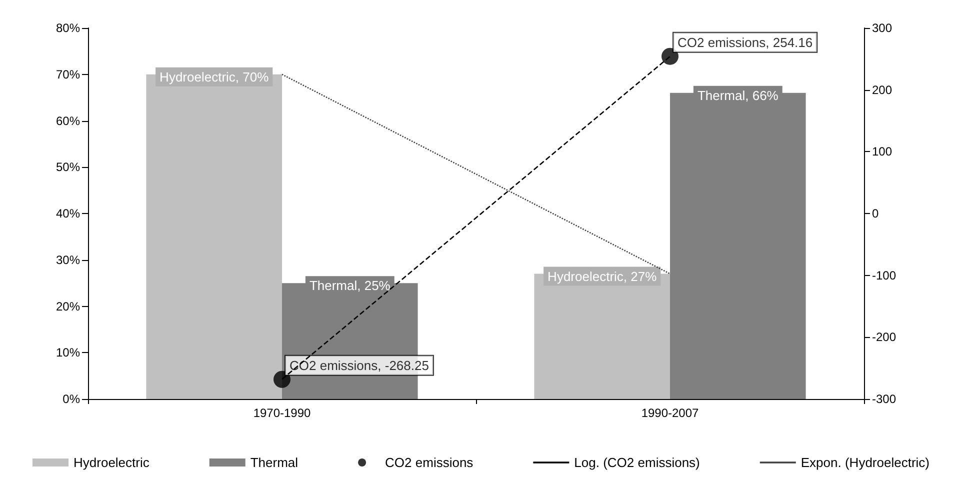  I want to click on y-tick-label: 70%, so click(68, 74).